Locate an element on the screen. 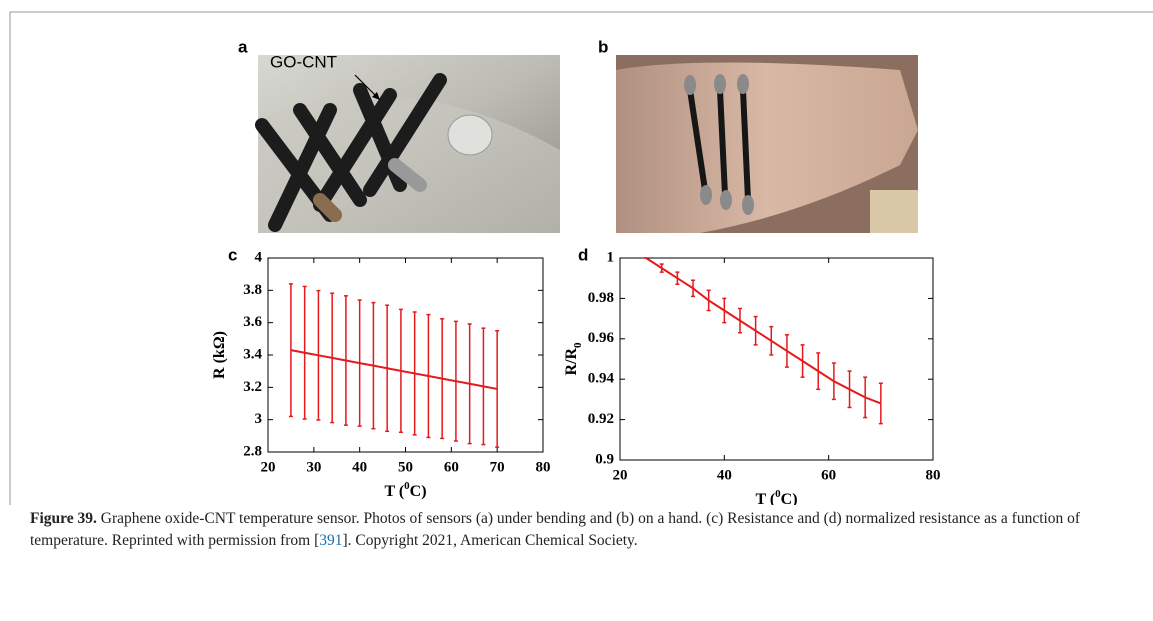  axis-label-part: R (kΩ) is located at coordinates (219, 355).